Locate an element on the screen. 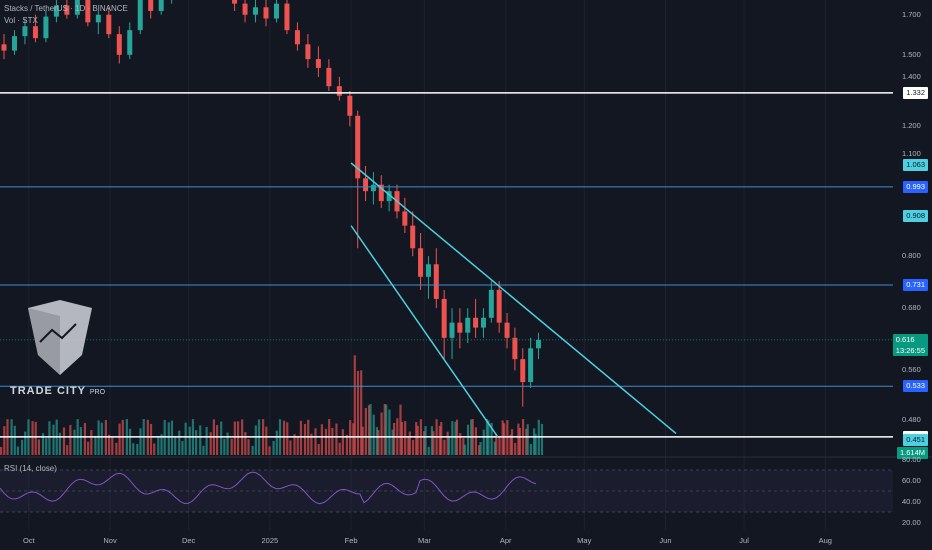  price-axis-tick: 0.480 is located at coordinates (911, 419).